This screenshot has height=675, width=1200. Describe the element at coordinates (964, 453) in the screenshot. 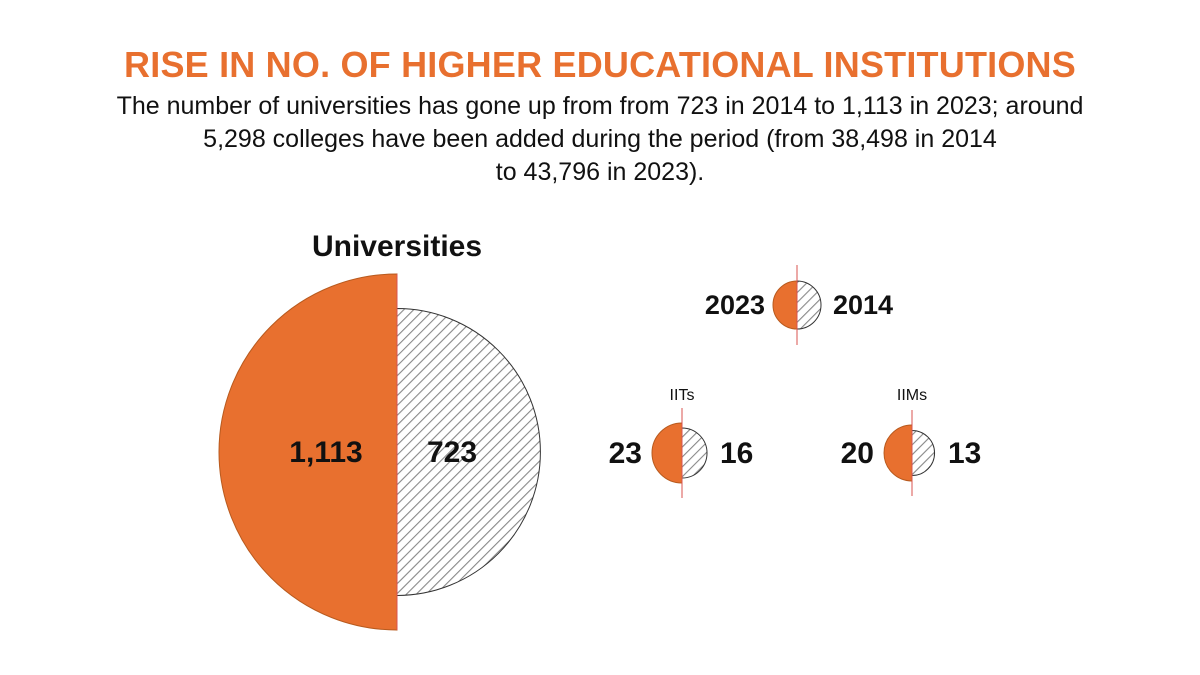

I see `iims-2014-label: 13` at that location.